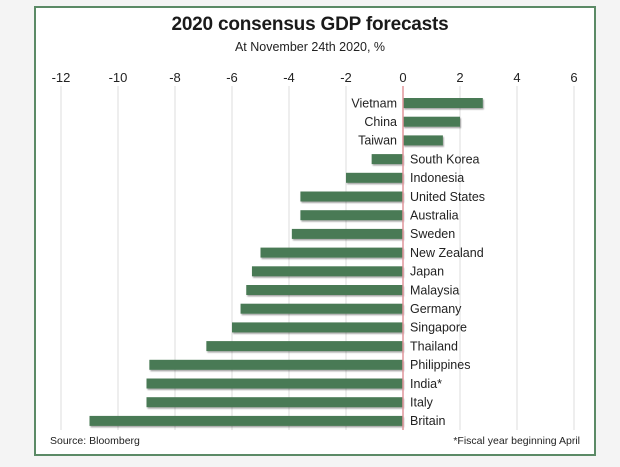 The height and width of the screenshot is (467, 620). Describe the element at coordinates (304, 346) in the screenshot. I see `bar-thailand` at that location.